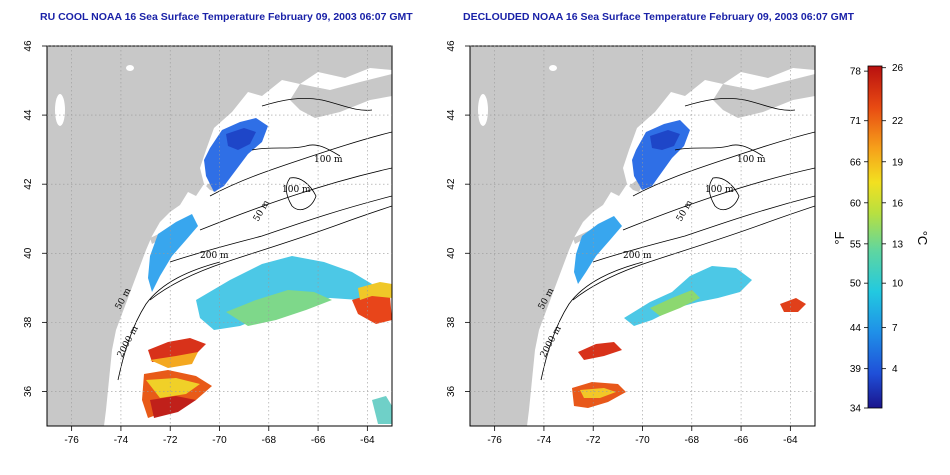 Image resolution: width=950 pixels, height=475 pixels. What do you see at coordinates (839, 237) in the screenshot?
I see `fahrenheit-unit-label: °F` at bounding box center [839, 237].